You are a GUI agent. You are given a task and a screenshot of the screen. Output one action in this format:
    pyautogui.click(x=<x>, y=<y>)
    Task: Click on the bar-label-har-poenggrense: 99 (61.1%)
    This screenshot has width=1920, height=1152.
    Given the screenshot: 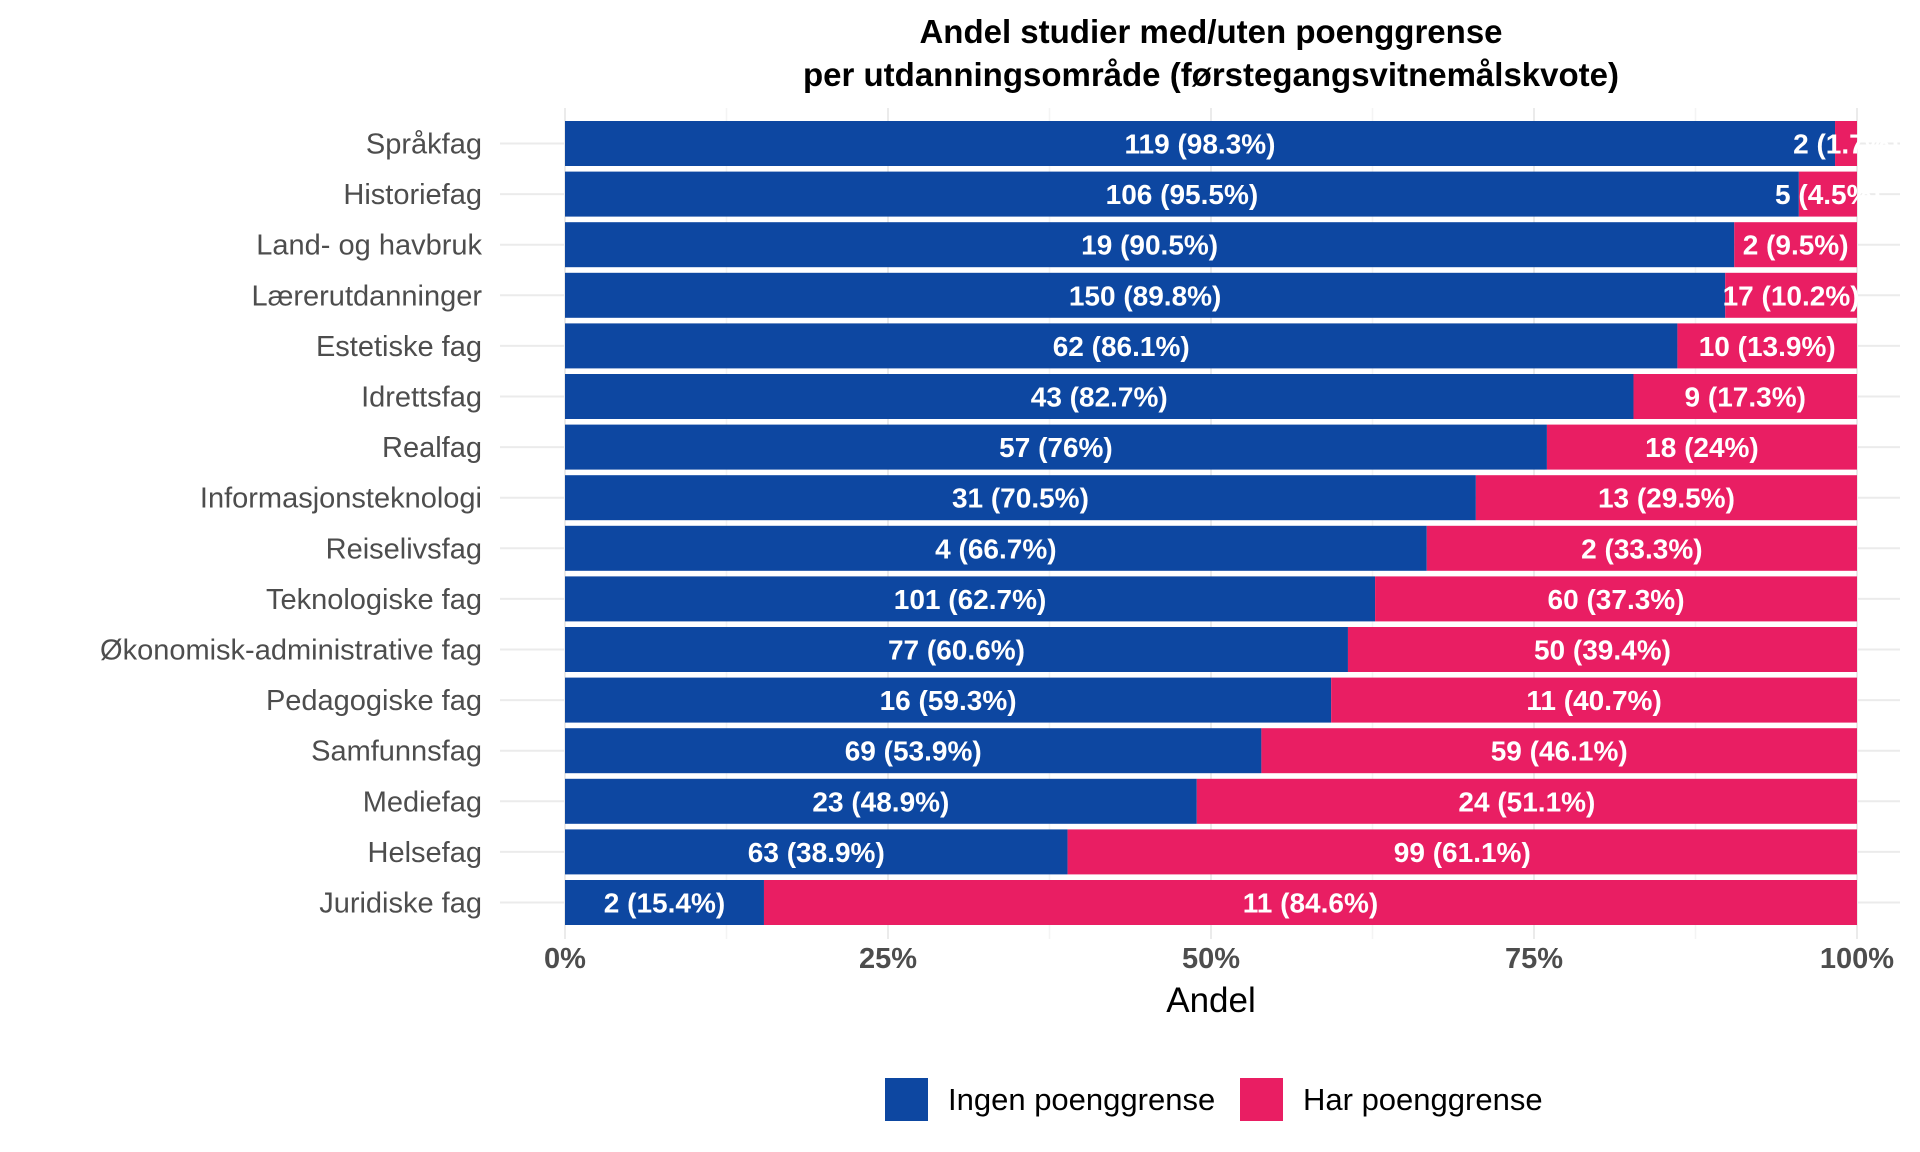 What is the action you would take?
    pyautogui.click(x=1462, y=852)
    